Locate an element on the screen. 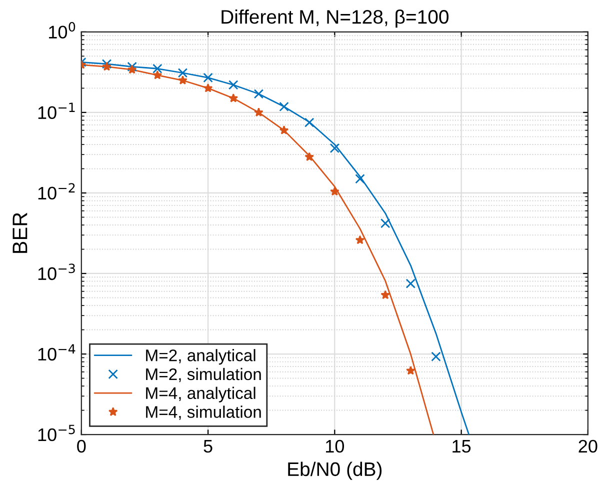  x-tick-label: 10 is located at coordinates (335, 446).